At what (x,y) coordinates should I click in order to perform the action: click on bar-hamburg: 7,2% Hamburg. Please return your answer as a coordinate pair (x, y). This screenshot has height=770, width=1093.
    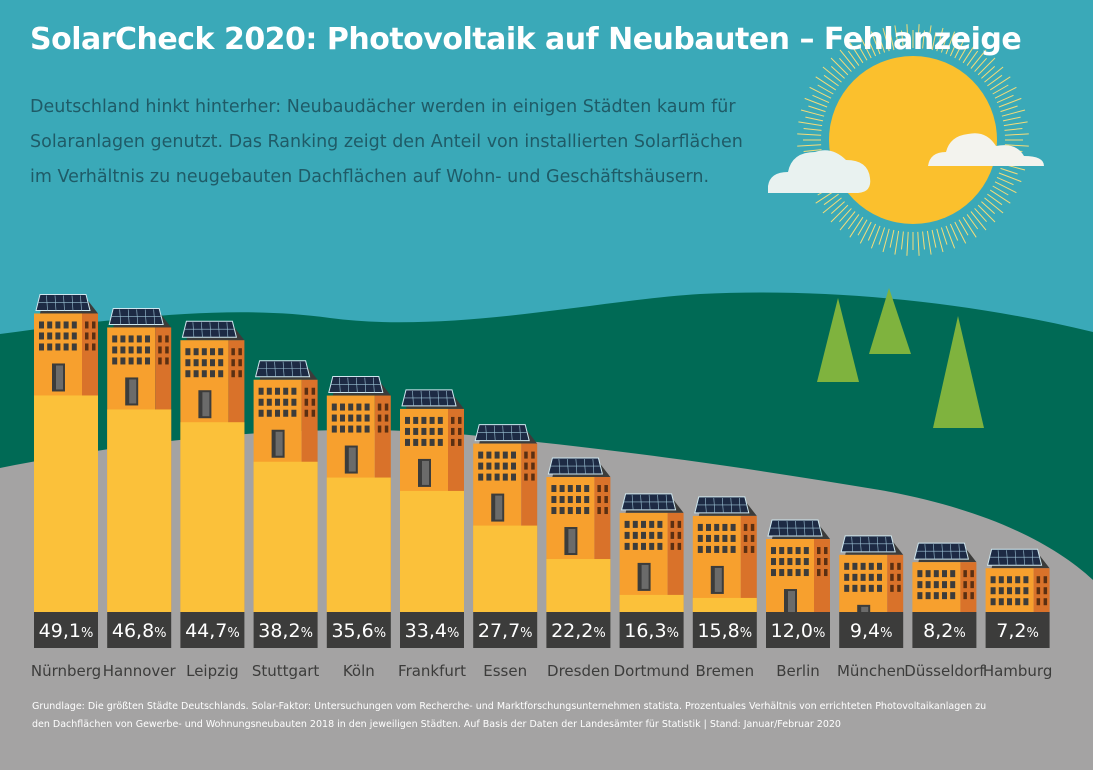
    Looking at the image, I should click on (1018, 614).